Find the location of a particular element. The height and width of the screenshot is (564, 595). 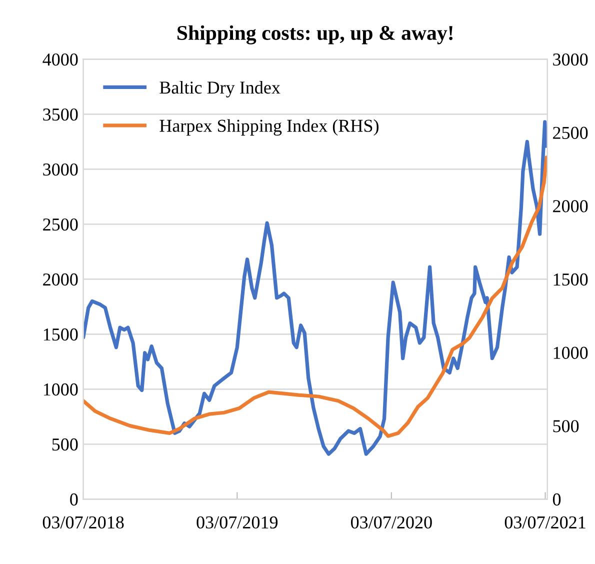

x-tick-label: 03/07/2018 is located at coordinates (83, 522).